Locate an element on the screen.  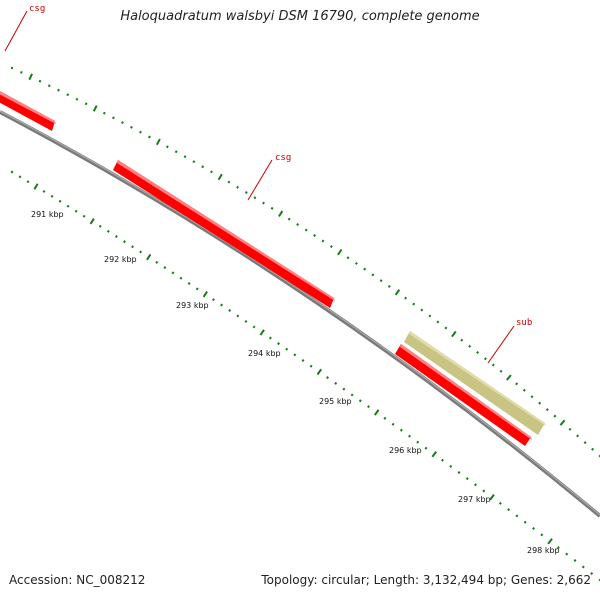
feature-label-csg-2: csg is located at coordinates (283, 158).